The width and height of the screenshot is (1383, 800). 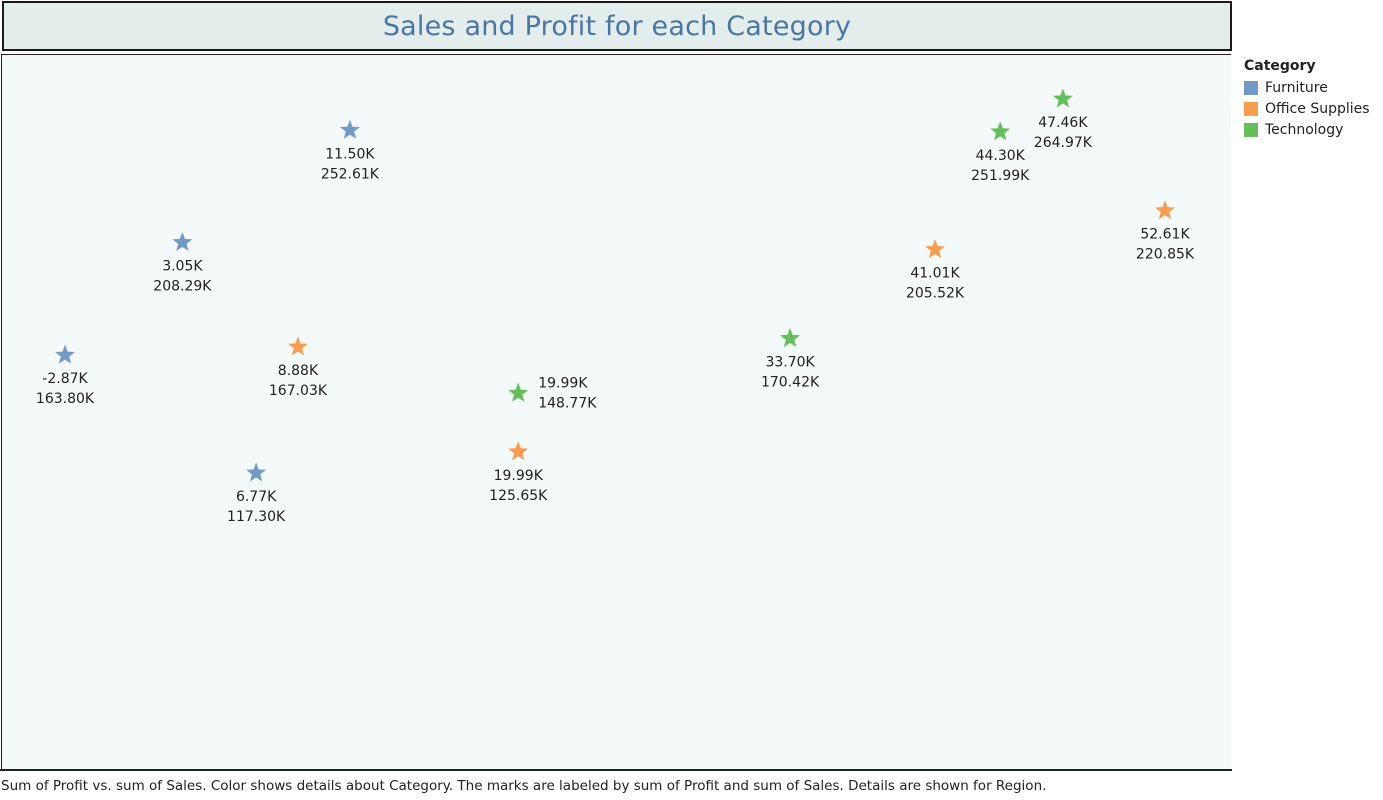 What do you see at coordinates (790, 362) in the screenshot?
I see `point-label-profit-9: 33.70K` at bounding box center [790, 362].